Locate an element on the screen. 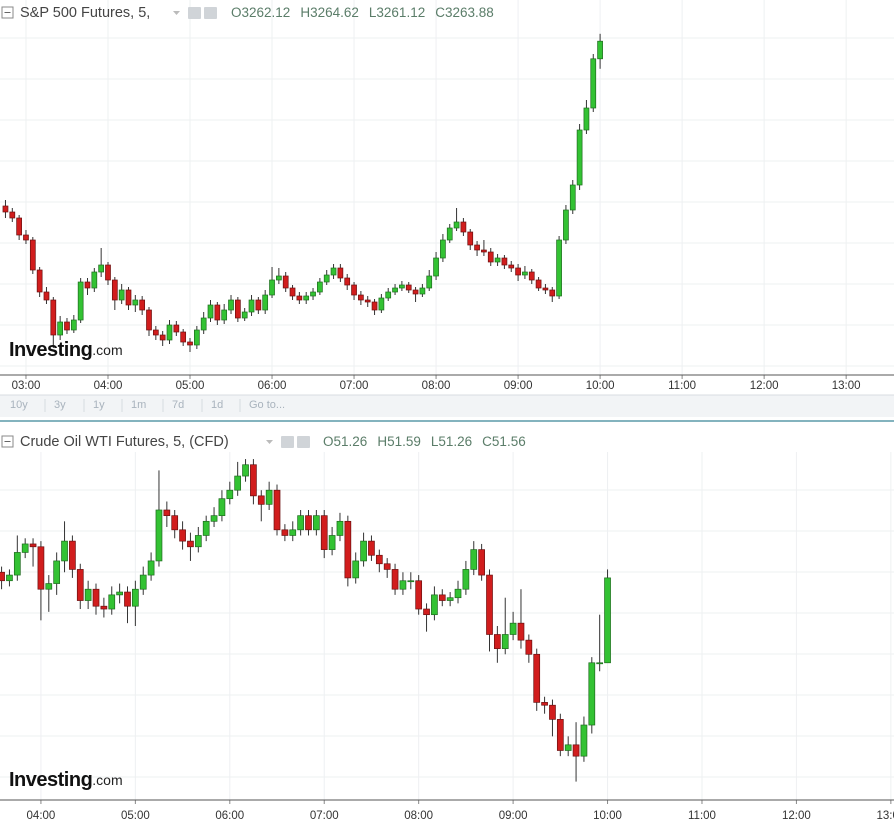  x-tick-label: 09:00 is located at coordinates (518, 386).